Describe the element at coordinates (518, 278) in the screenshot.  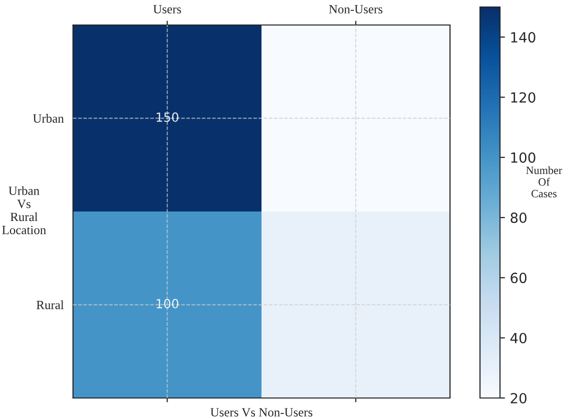
I see `color-bar-label: 60` at that location.